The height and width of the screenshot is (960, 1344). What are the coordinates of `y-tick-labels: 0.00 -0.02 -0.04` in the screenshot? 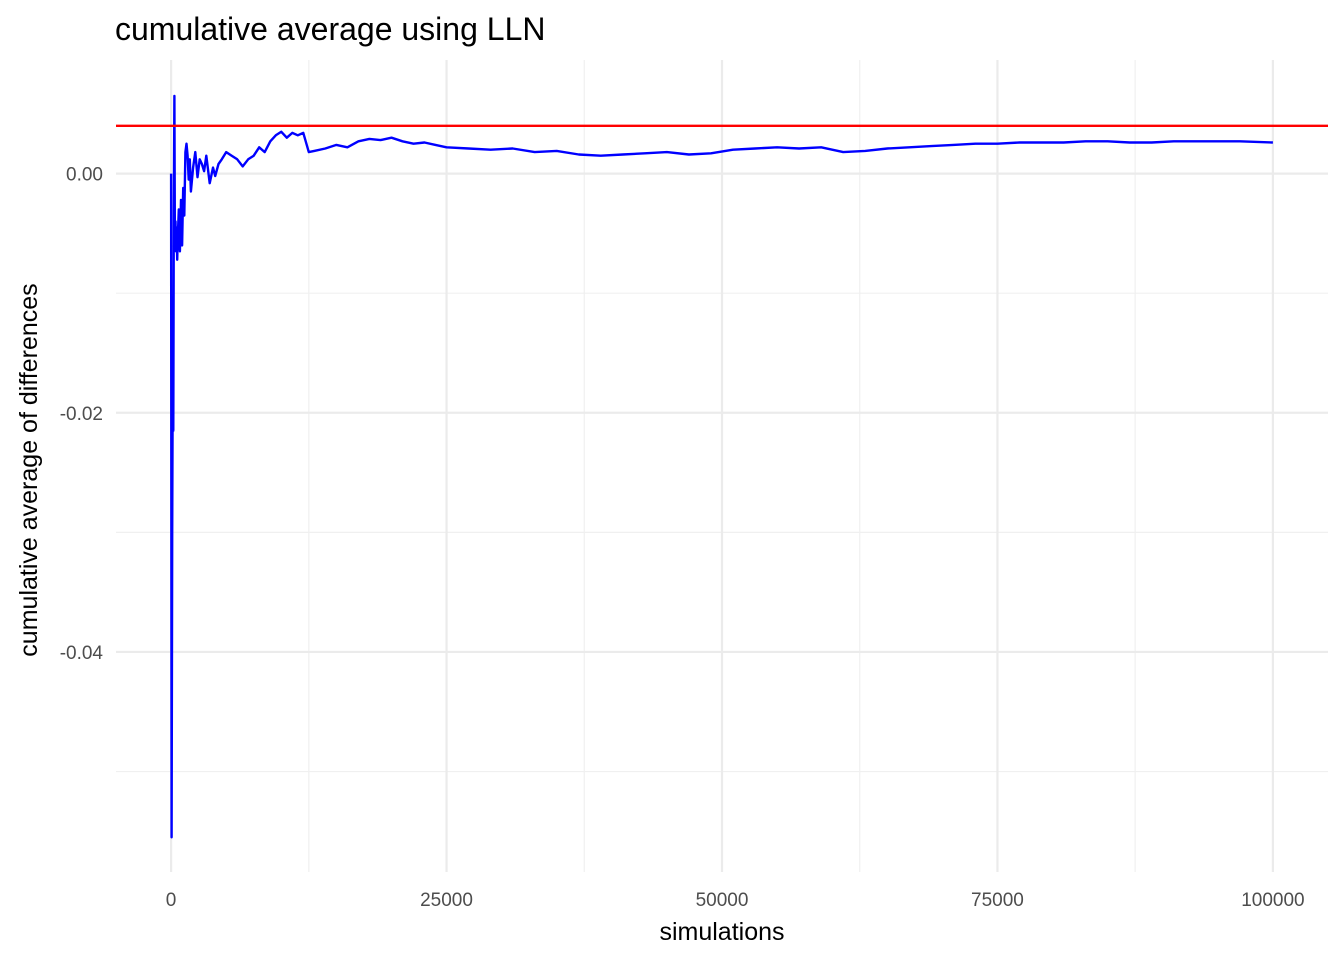 It's located at (82, 414).